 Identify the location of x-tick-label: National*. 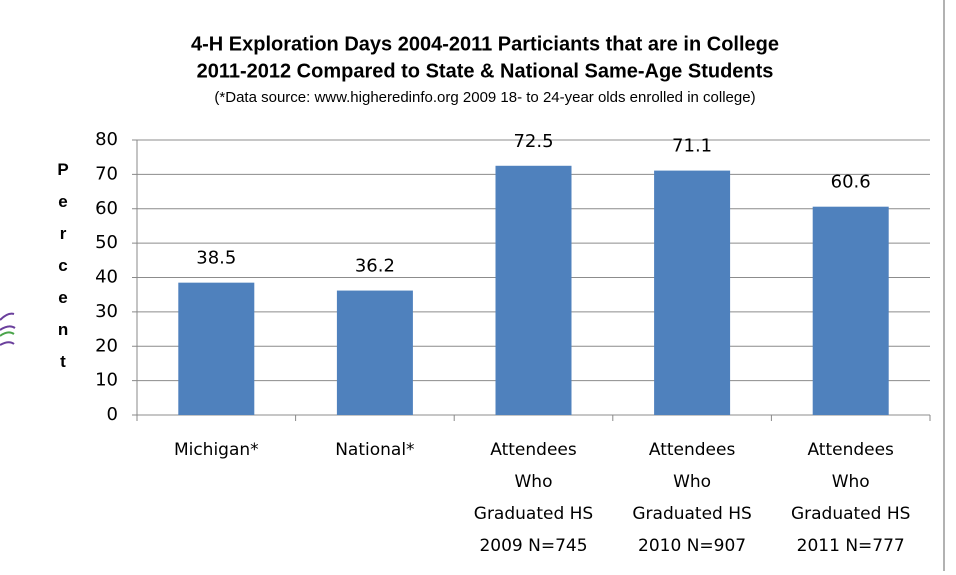
(374, 450).